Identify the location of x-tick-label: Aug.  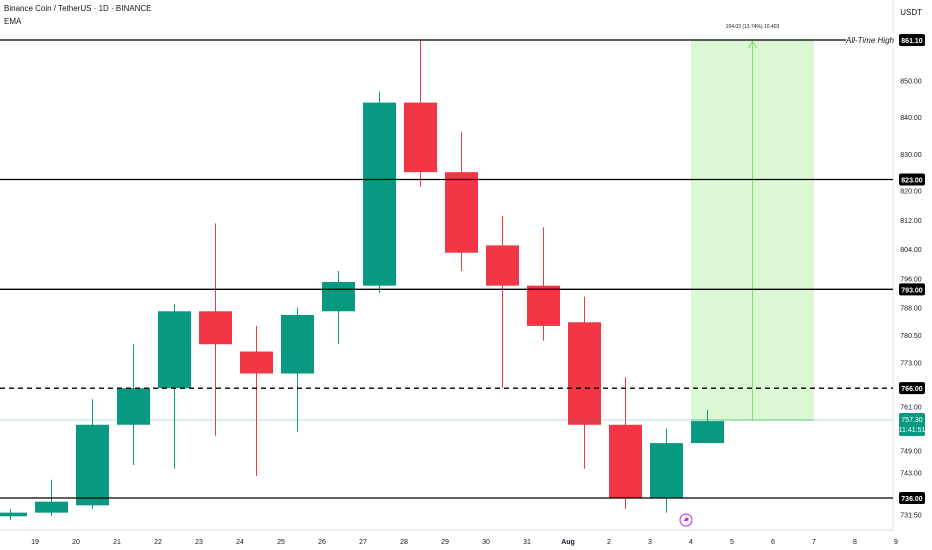
(568, 542).